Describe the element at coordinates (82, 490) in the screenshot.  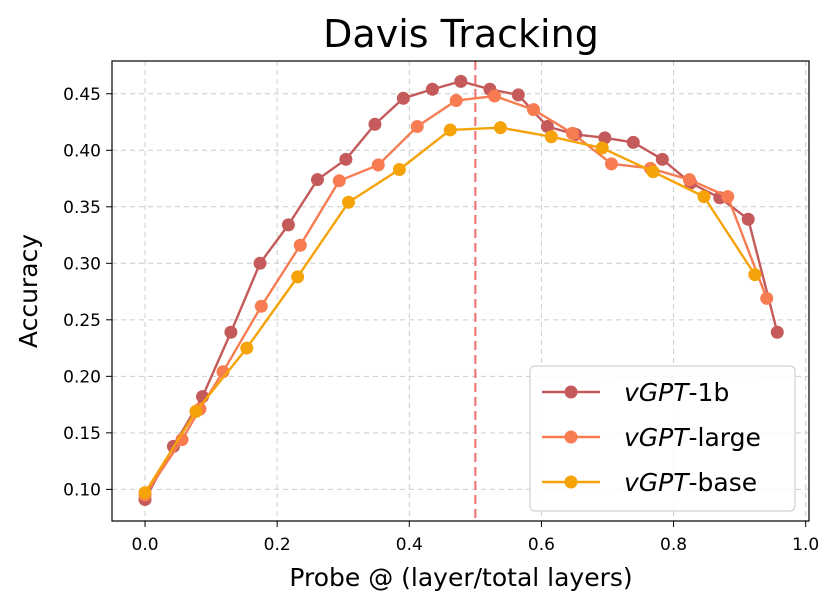
I see `y-tick-label: 0.10` at that location.